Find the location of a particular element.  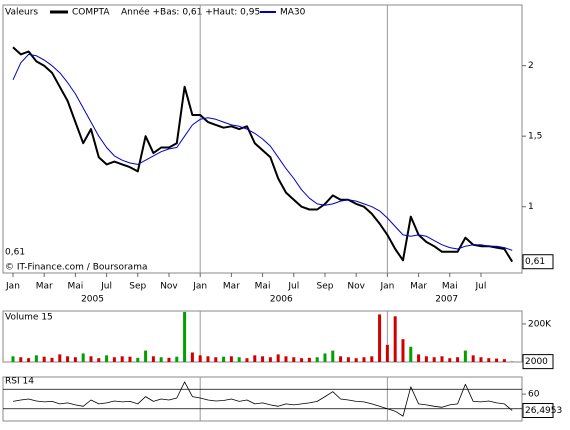

year-label: 2007 is located at coordinates (446, 300).